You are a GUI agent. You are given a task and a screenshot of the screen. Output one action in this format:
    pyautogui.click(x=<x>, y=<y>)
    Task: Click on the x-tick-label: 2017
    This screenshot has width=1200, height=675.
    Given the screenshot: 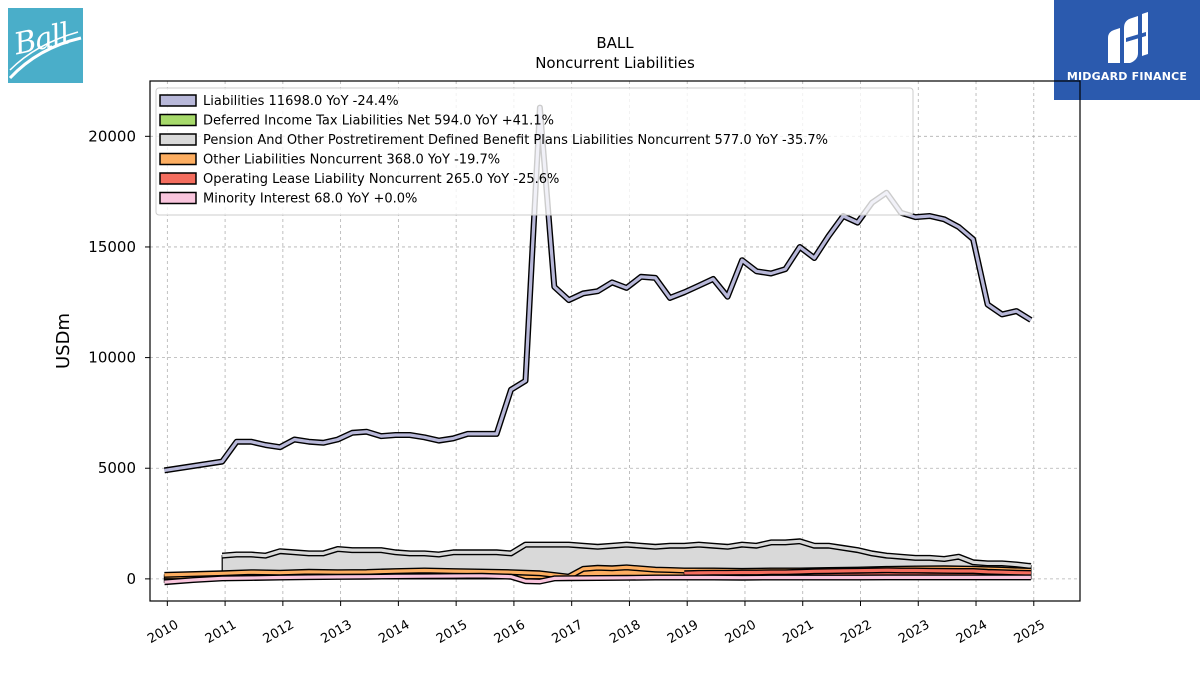 What is the action you would take?
    pyautogui.click(x=568, y=632)
    